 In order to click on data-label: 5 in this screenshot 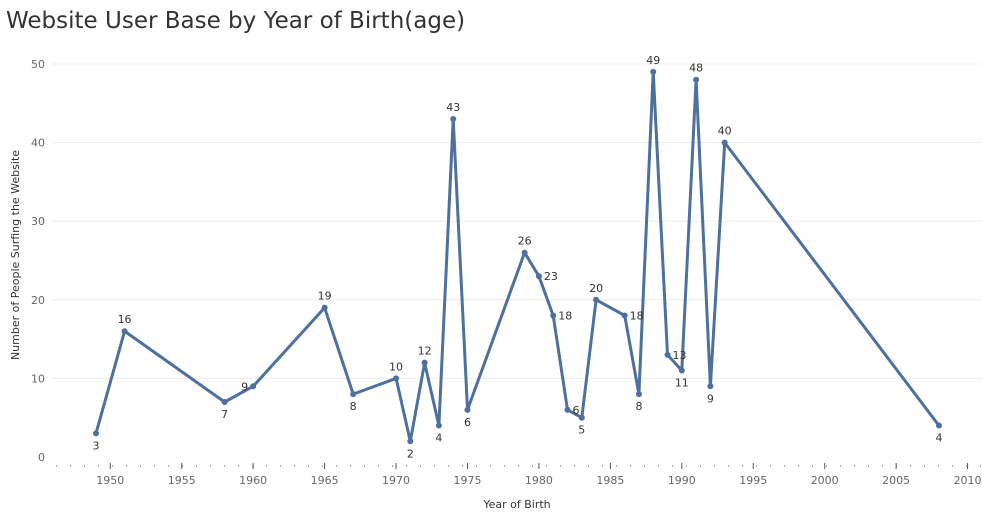, I will do `click(581, 430)`.